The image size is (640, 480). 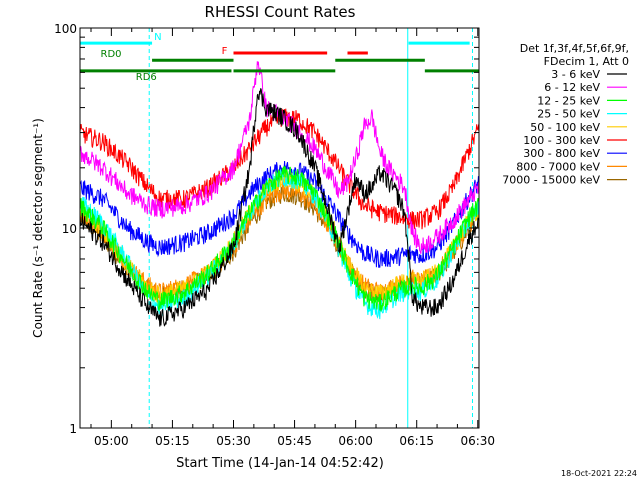 What do you see at coordinates (574, 48) in the screenshot?
I see `legend-header-line-1: Det 1f,3f,4f,5f,6f,9f,` at bounding box center [574, 48].